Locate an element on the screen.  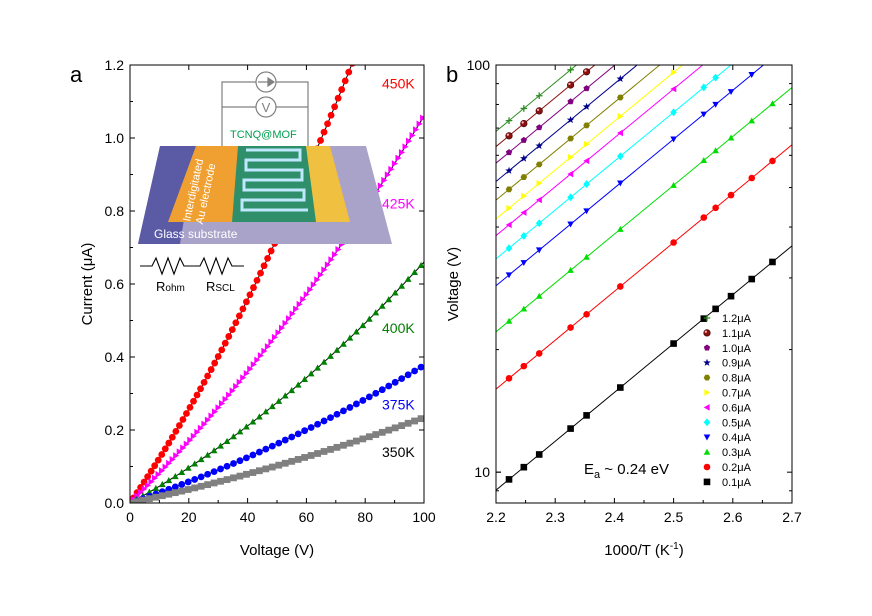
ammeter-arrow-icon is located at coordinates (267, 82).